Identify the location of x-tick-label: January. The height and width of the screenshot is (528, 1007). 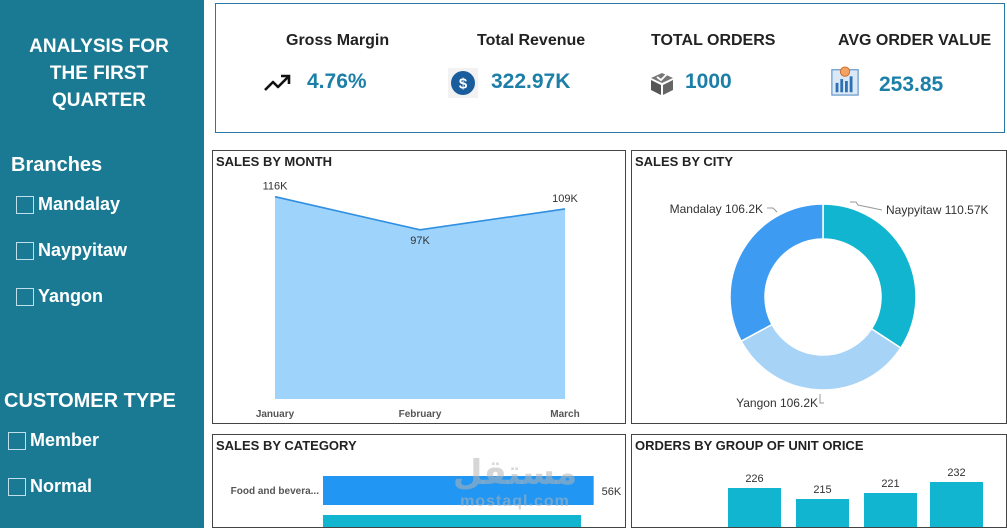
(275, 414).